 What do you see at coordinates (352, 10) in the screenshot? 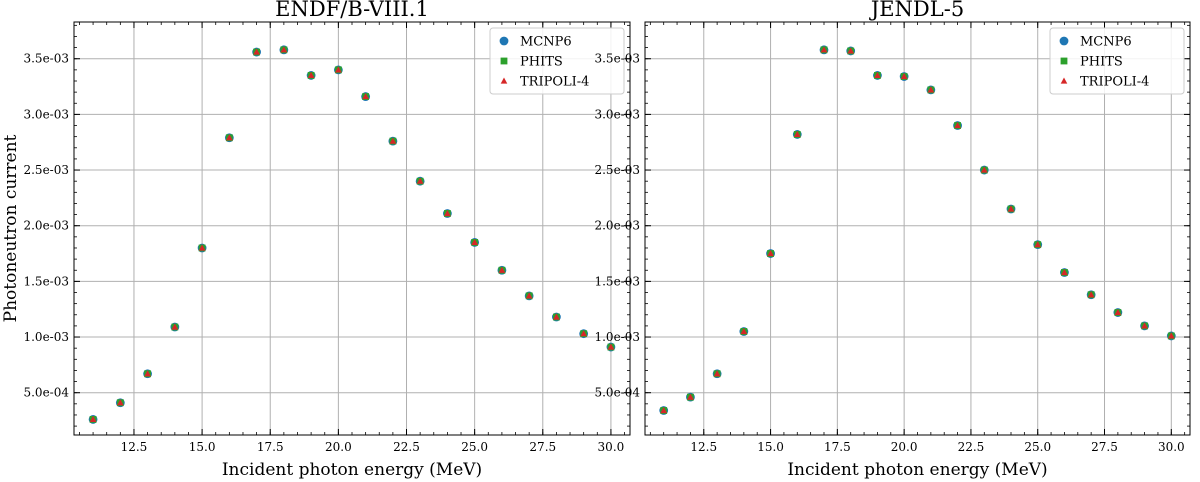
I see `chart-title: ENDF/B-VIII.1` at bounding box center [352, 10].